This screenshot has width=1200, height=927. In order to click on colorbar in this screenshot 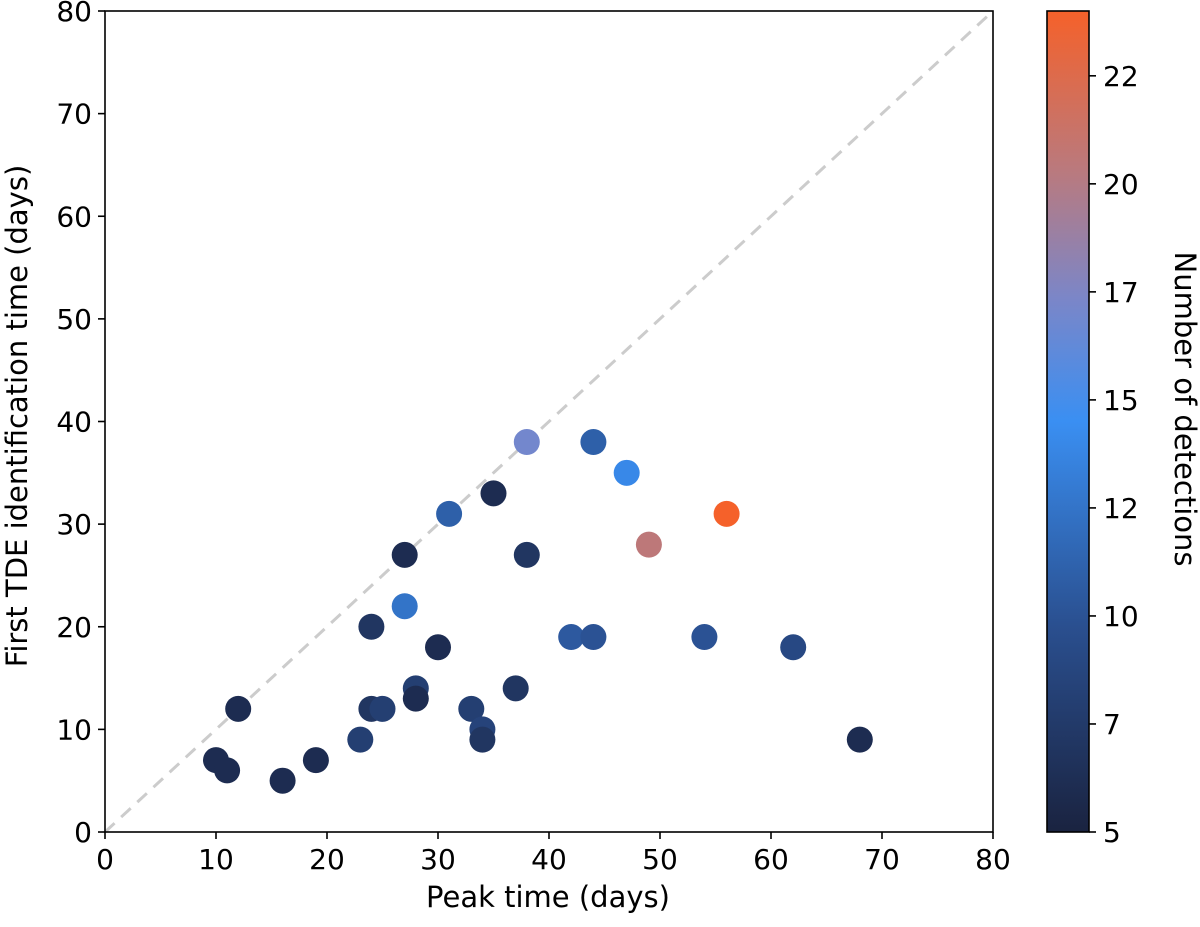, I will do `click(1068, 421)`.